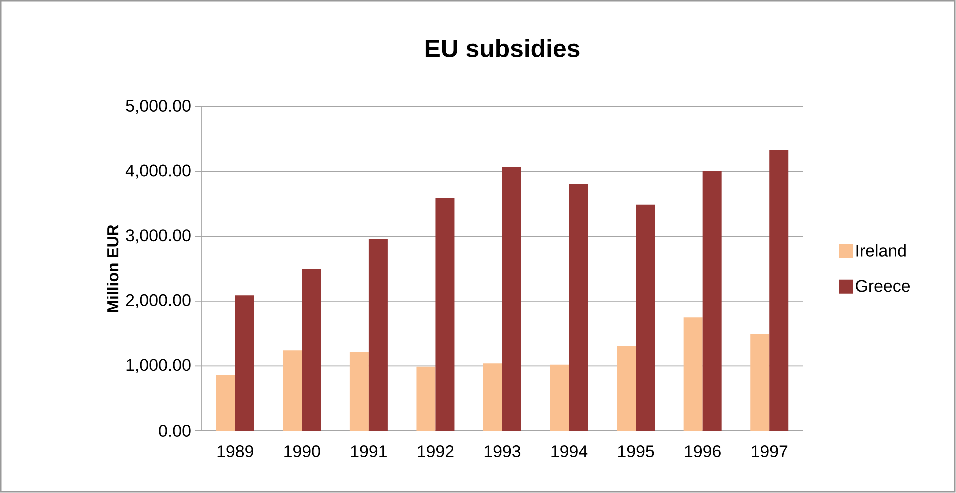  What do you see at coordinates (113, 268) in the screenshot?
I see `y-axis-title: Million EUR` at bounding box center [113, 268].